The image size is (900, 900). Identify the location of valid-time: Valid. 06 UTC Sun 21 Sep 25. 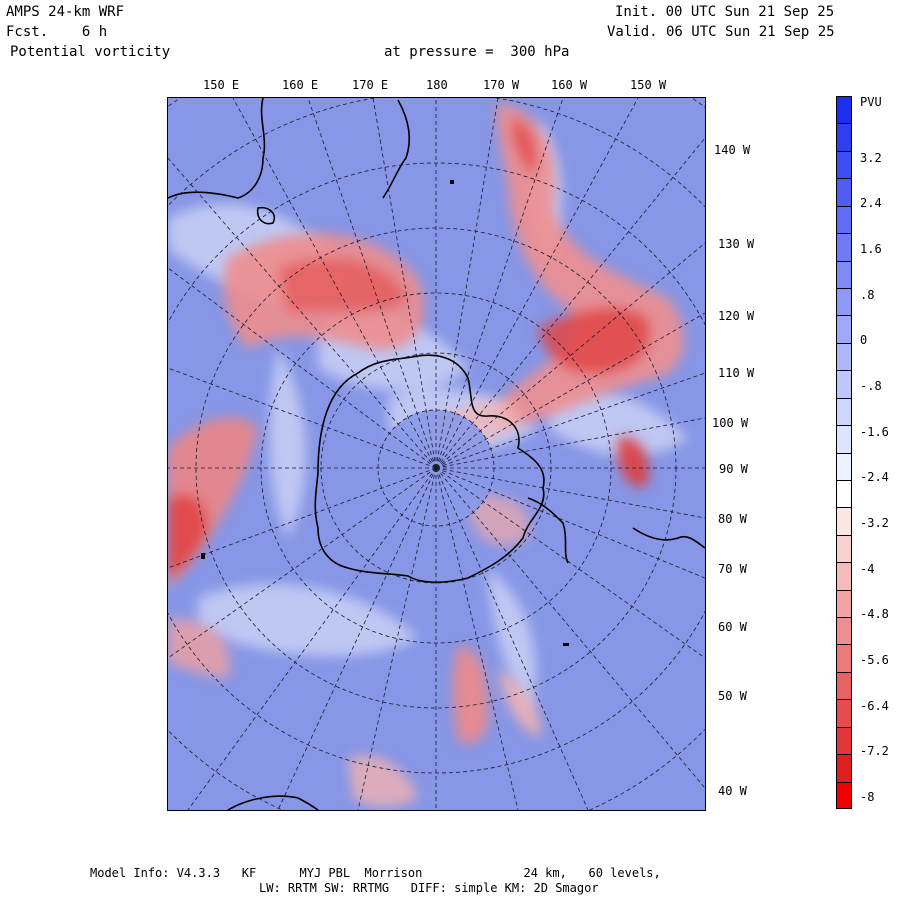
(721, 32).